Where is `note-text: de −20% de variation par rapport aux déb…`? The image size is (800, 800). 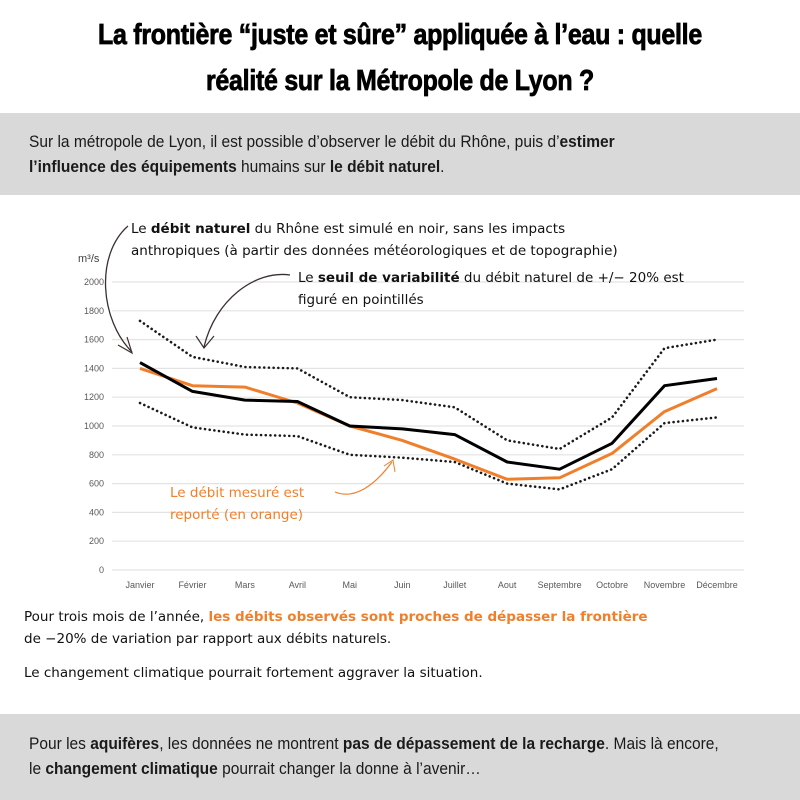
note-text: de −20% de variation par rapport aux déb… is located at coordinates (208, 639).